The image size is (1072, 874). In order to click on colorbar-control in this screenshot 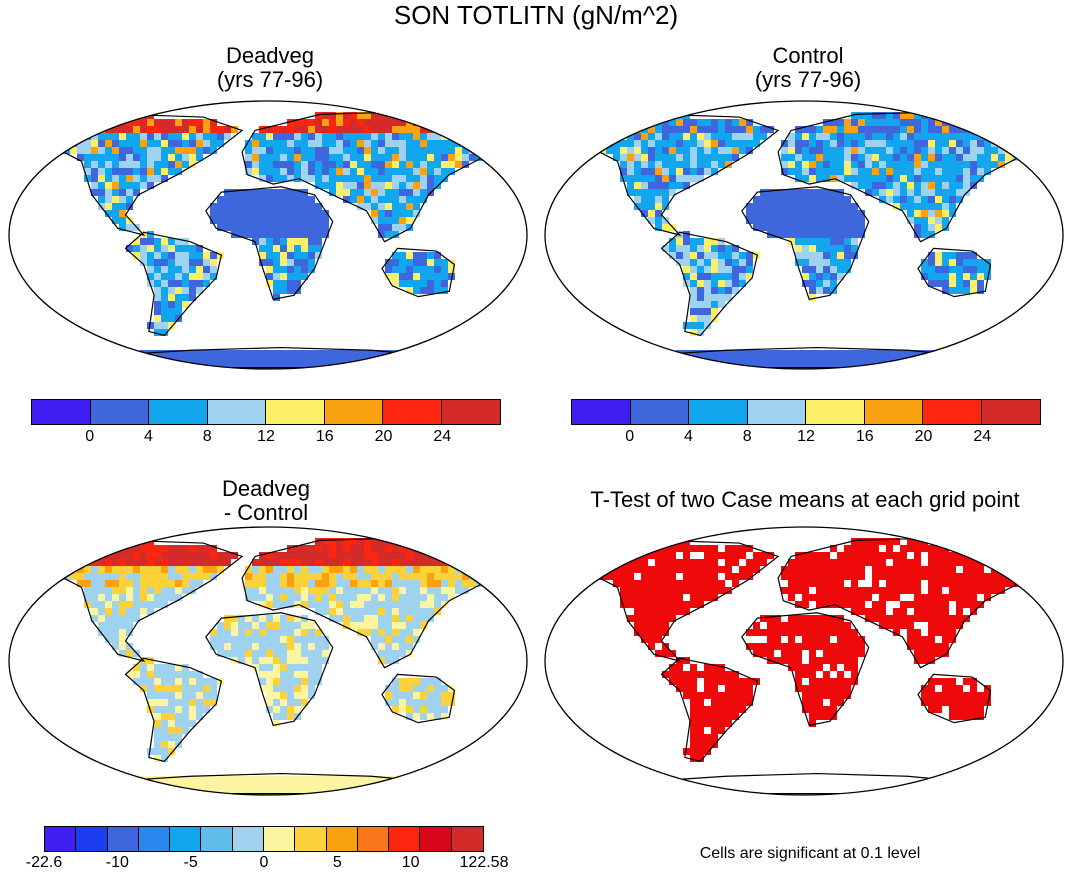, I will do `click(806, 412)`.